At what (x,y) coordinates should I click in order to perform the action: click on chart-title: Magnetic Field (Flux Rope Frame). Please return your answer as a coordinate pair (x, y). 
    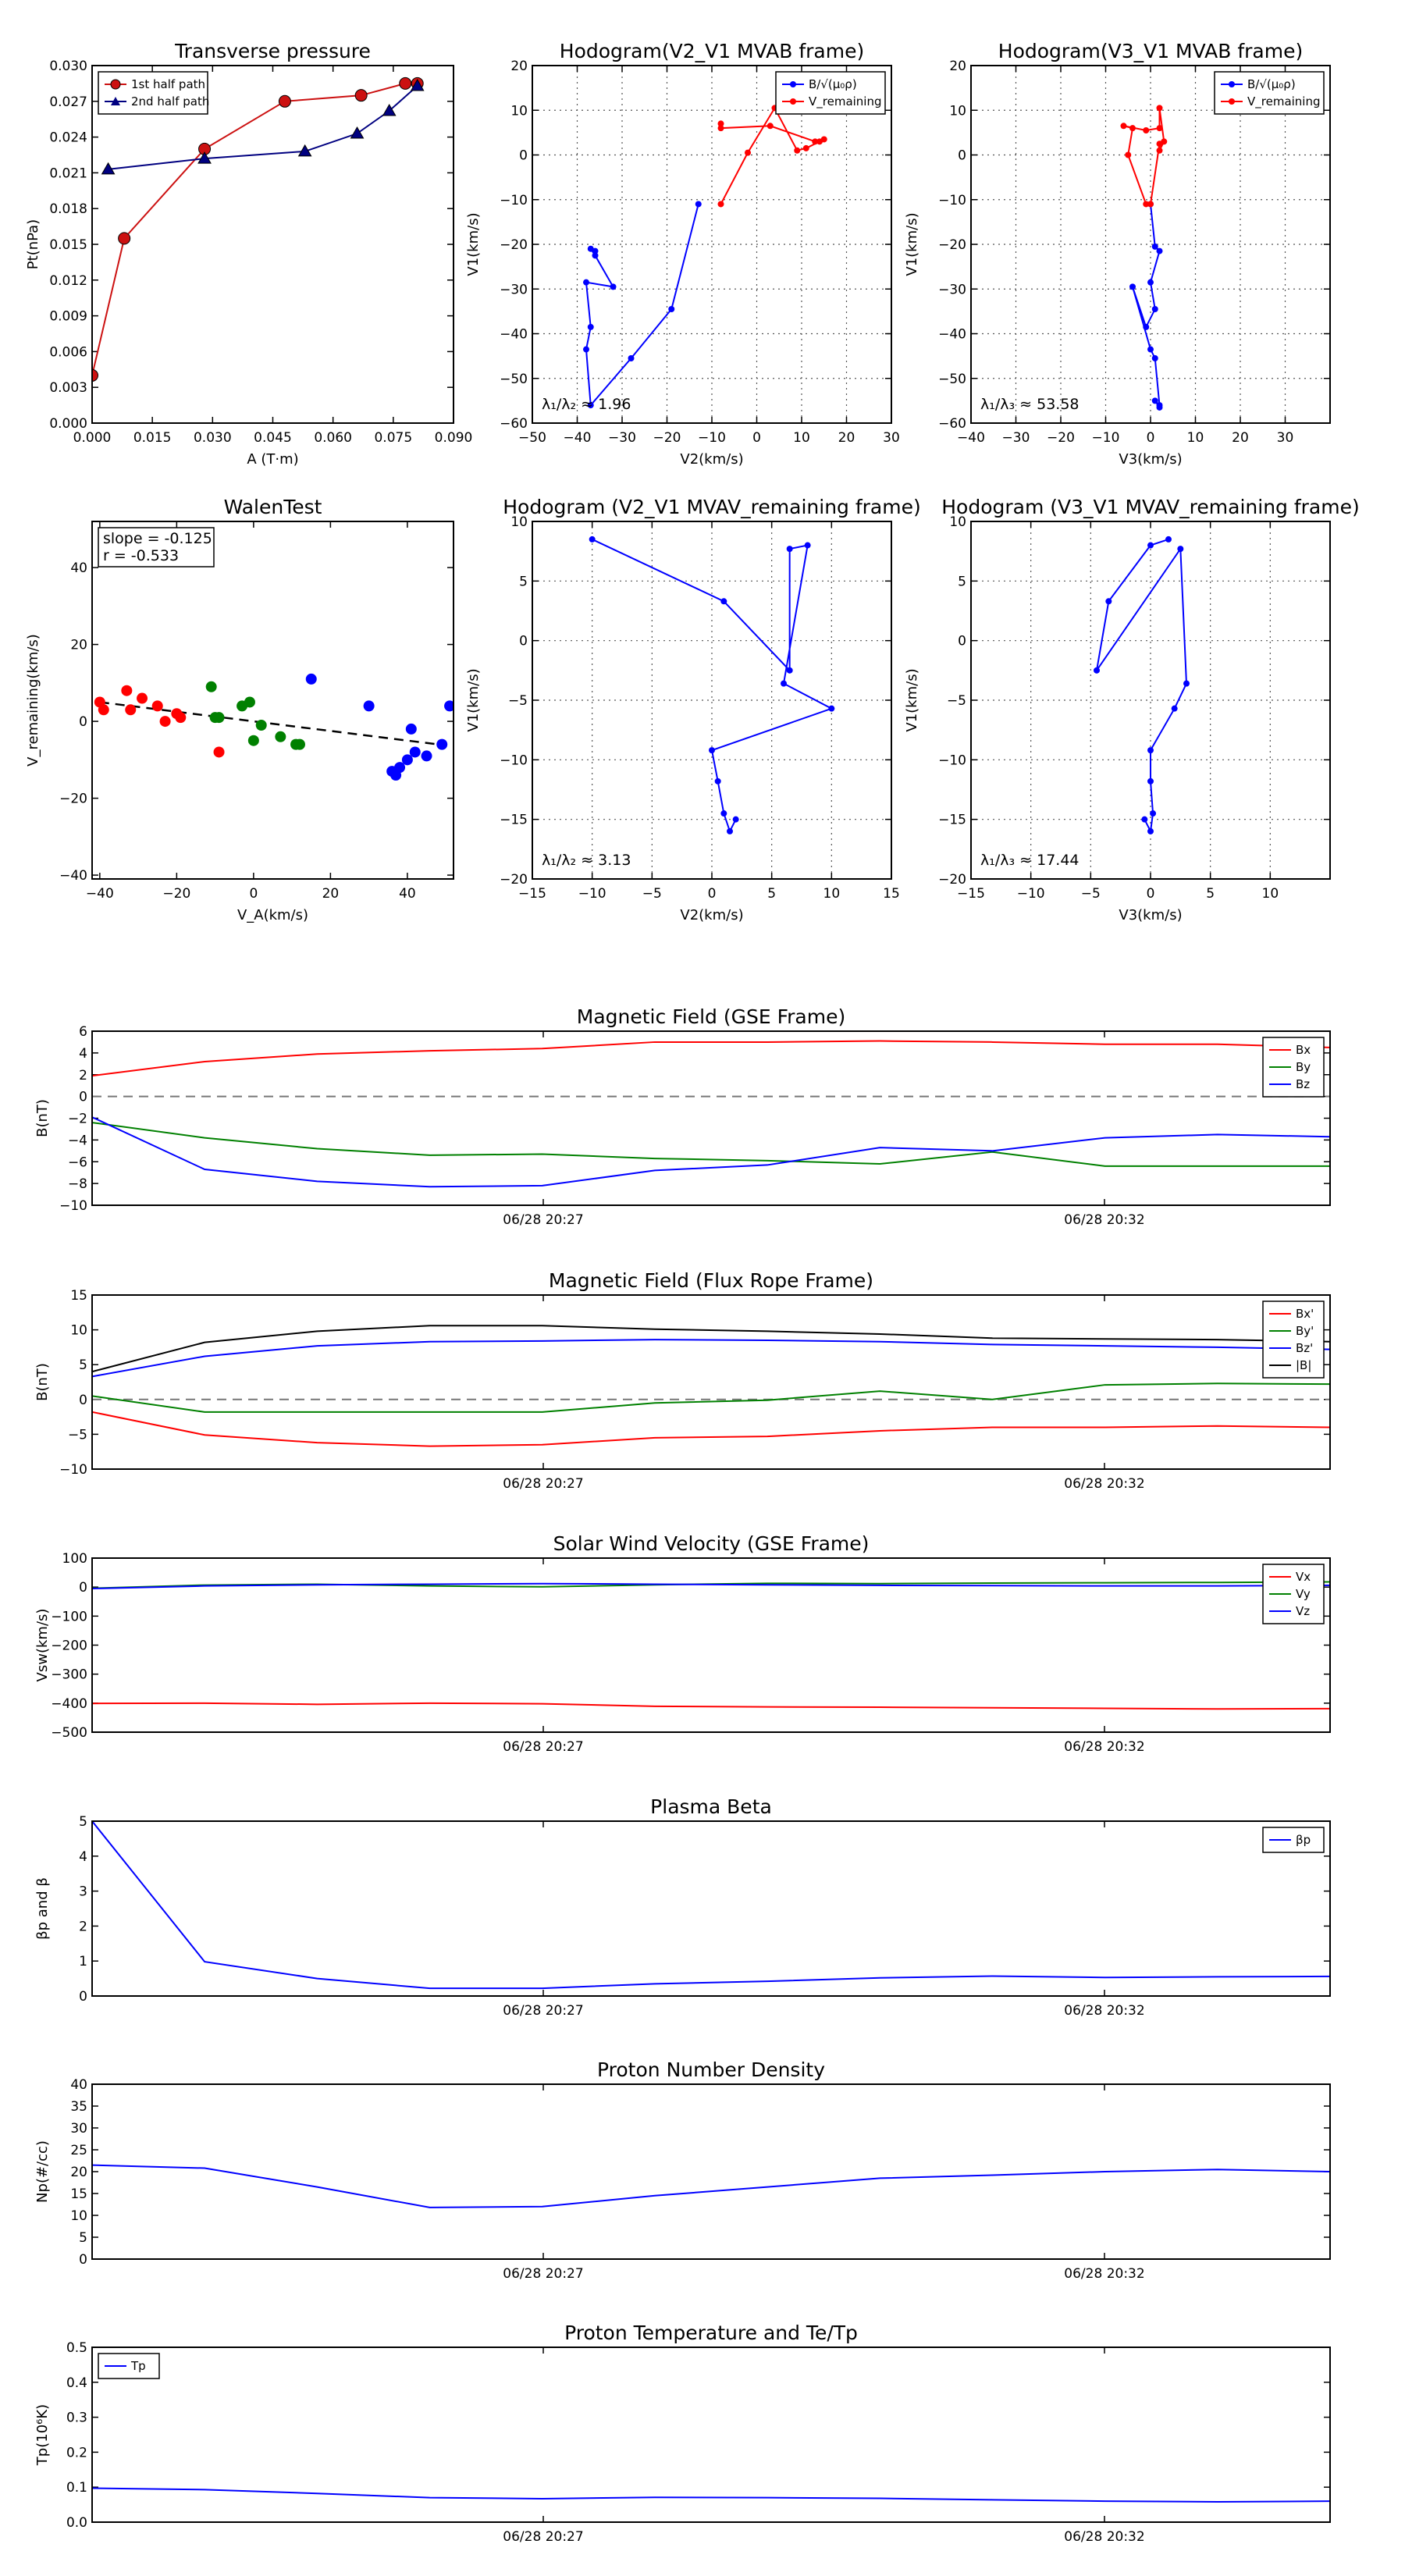
    Looking at the image, I should click on (711, 1280).